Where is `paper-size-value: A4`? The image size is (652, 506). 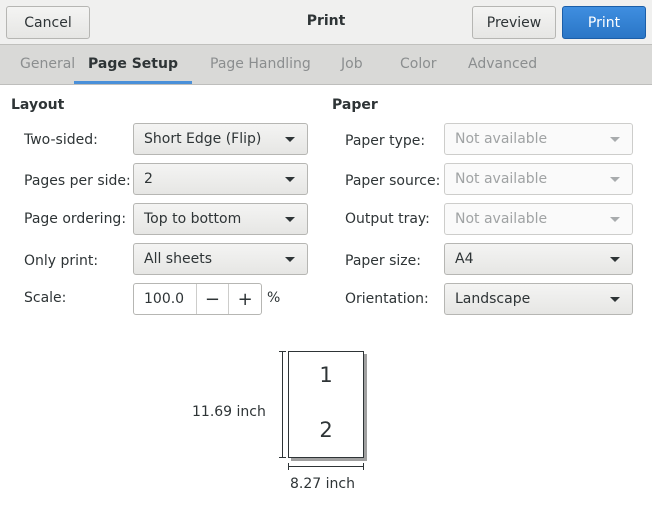 paper-size-value: A4 is located at coordinates (464, 259).